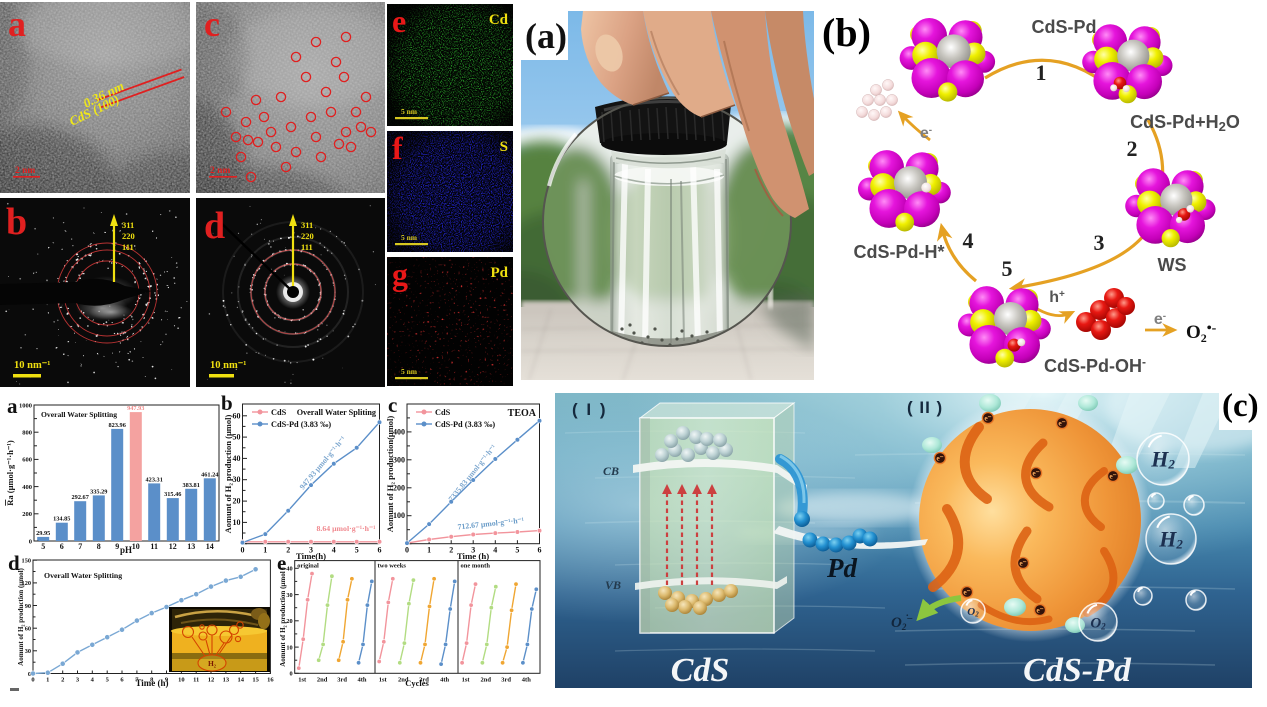  Describe the element at coordinates (399, 487) in the screenshot. I see `svg-text: 200` at that location.